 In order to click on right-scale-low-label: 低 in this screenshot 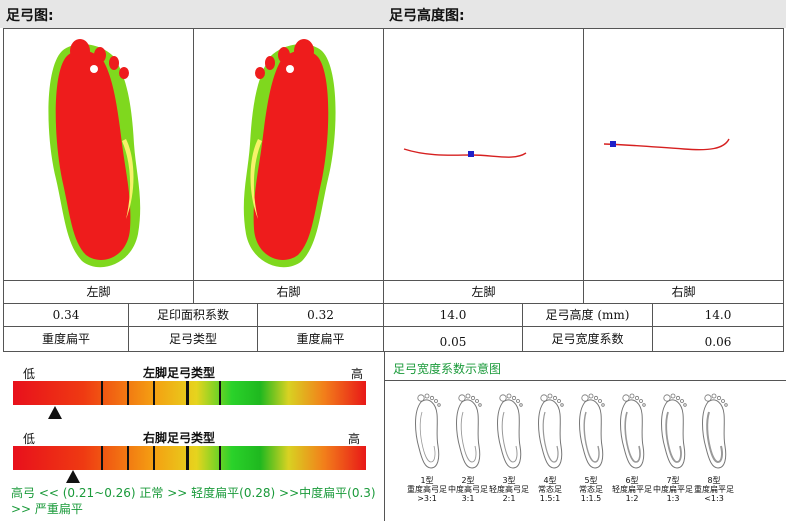, I will do `click(29, 439)`.